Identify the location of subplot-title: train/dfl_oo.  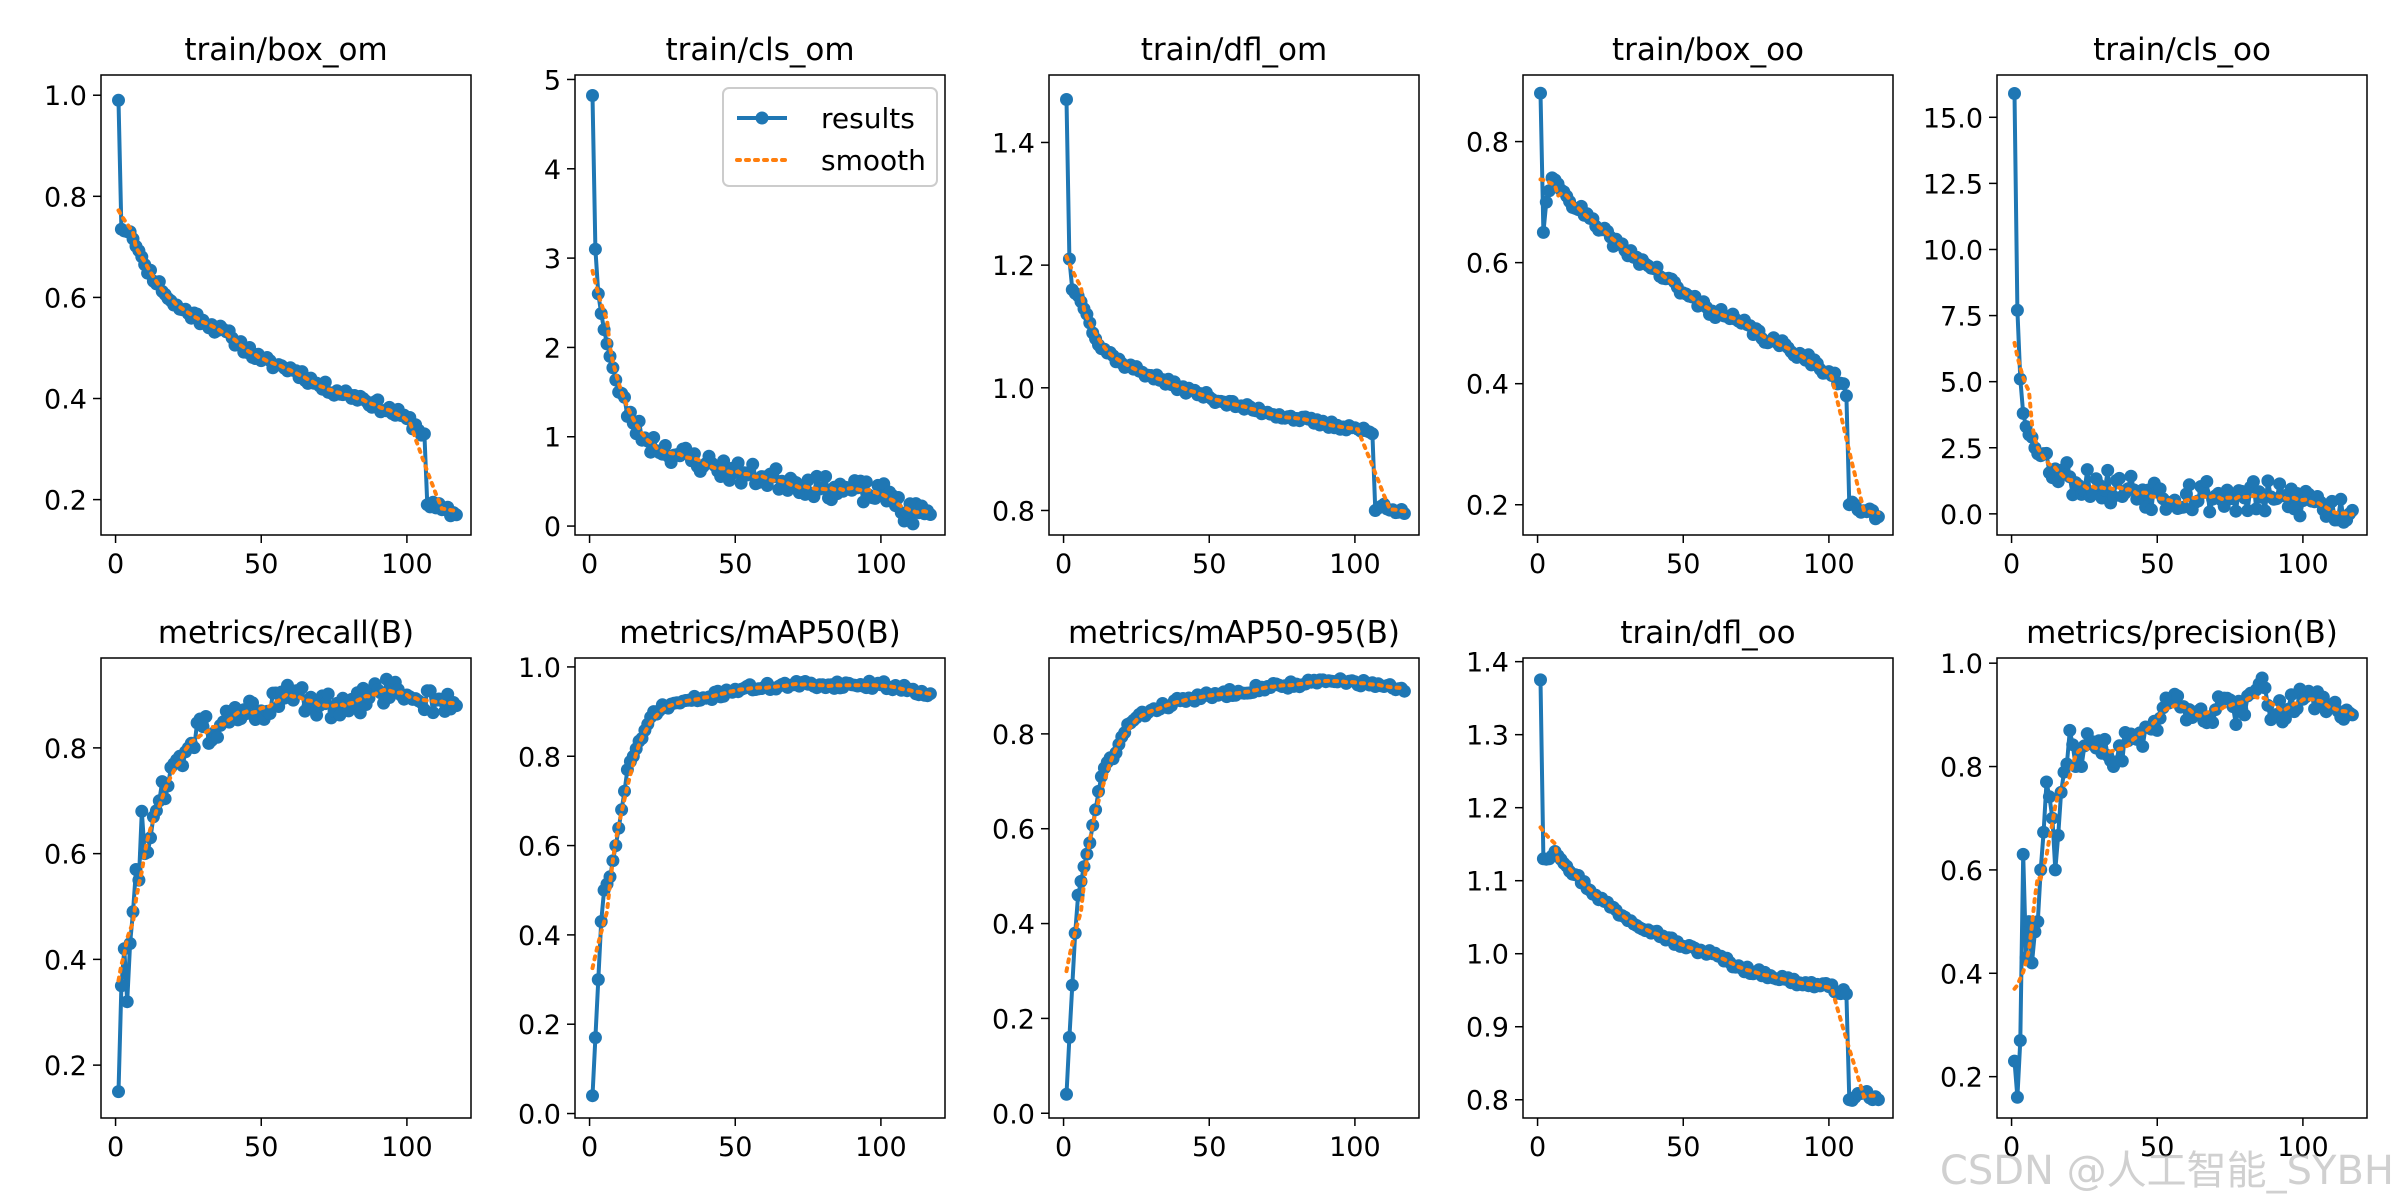
(1707, 633).